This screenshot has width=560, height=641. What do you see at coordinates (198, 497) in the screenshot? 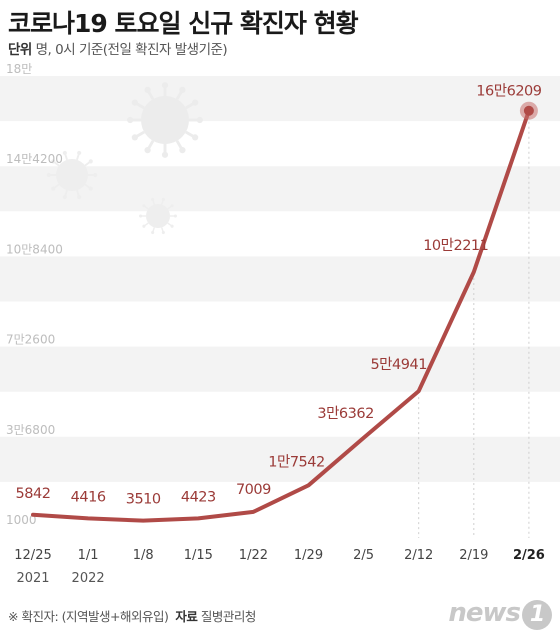
I see `data-label: 4423` at bounding box center [198, 497].